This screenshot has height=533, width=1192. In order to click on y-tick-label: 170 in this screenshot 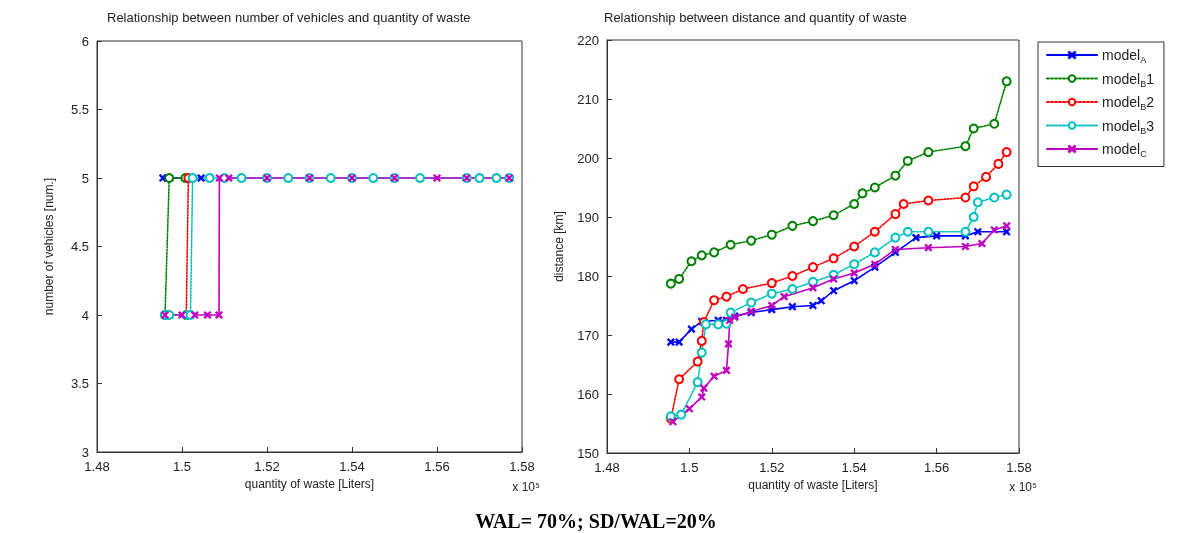, I will do `click(588, 335)`.